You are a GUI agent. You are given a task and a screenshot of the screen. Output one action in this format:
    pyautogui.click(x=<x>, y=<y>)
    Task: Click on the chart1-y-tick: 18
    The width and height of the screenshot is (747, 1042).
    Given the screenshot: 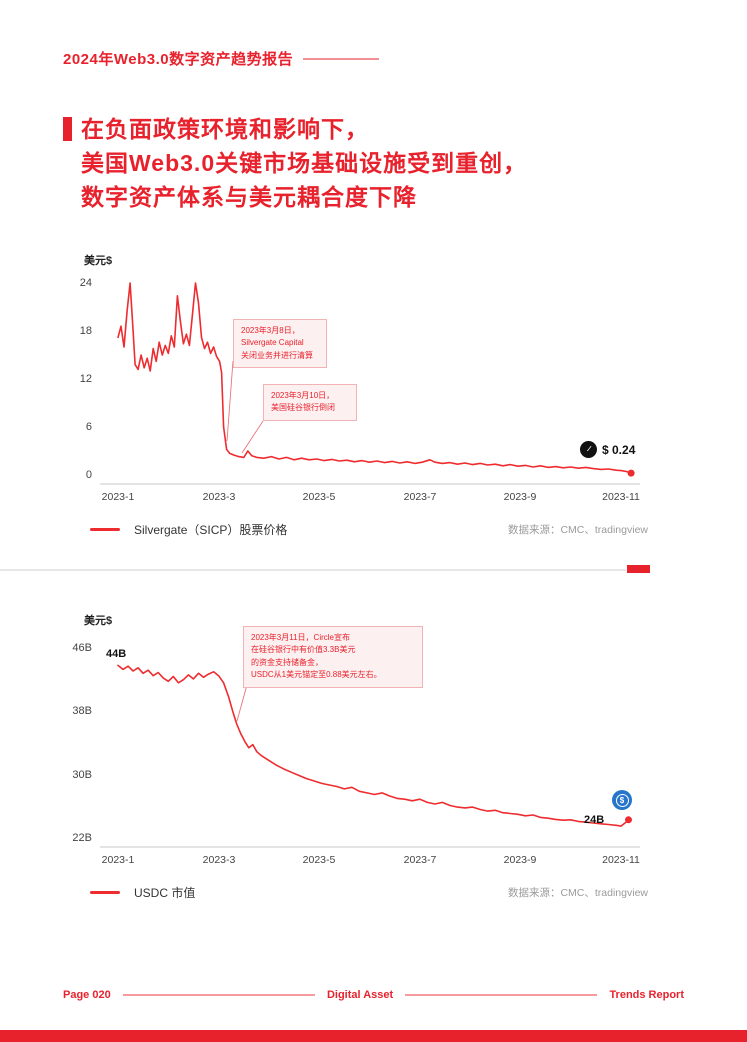 What is the action you would take?
    pyautogui.click(x=85, y=331)
    